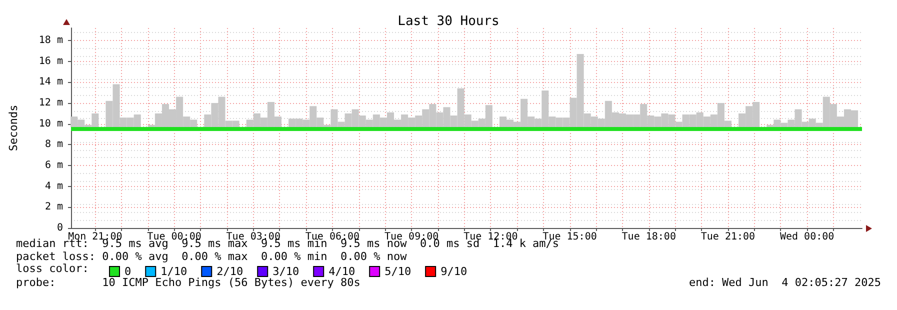 The height and width of the screenshot is (310, 897). What do you see at coordinates (449, 21) in the screenshot?
I see `chart-title: Last 30 Hours` at bounding box center [449, 21].